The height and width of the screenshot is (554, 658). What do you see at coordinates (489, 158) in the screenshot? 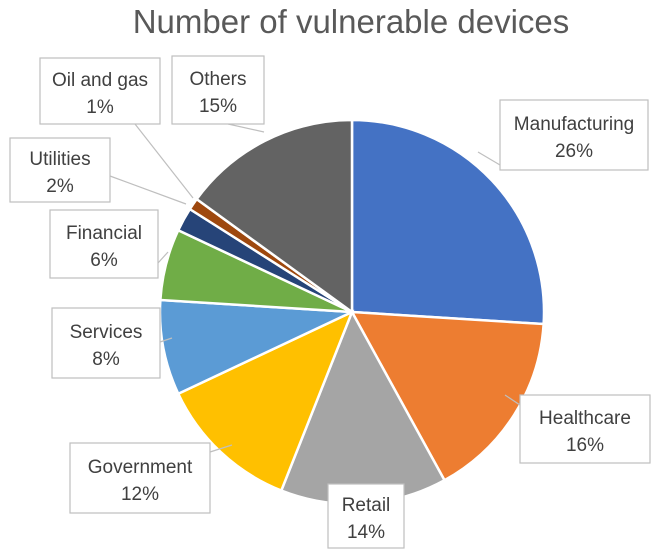
I see `leader-line-manufacturing` at bounding box center [489, 158].